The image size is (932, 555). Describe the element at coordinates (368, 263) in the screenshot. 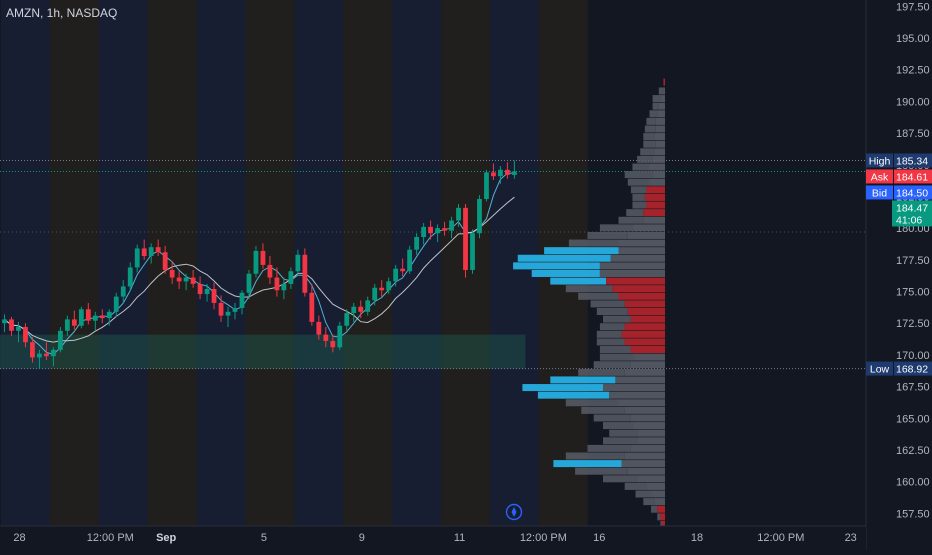

I see `session-band` at that location.